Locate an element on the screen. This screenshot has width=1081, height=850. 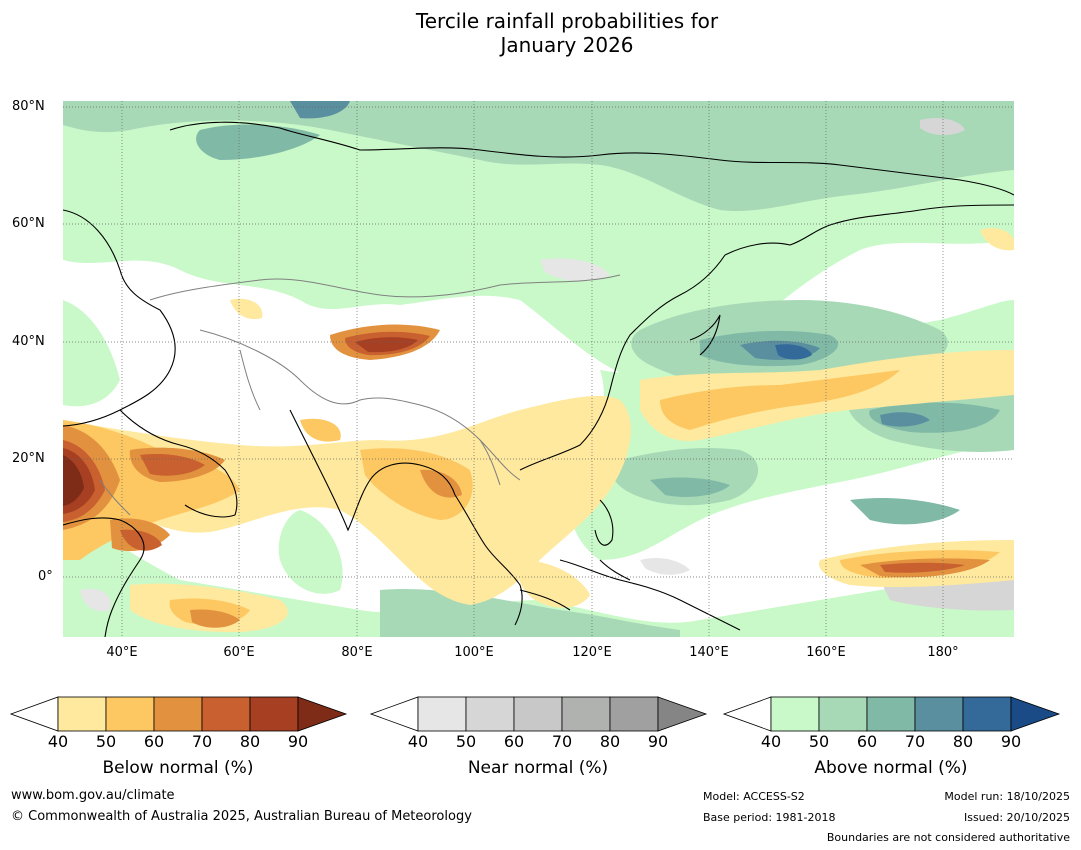
colorbar-below-normal is located at coordinates (179, 714).